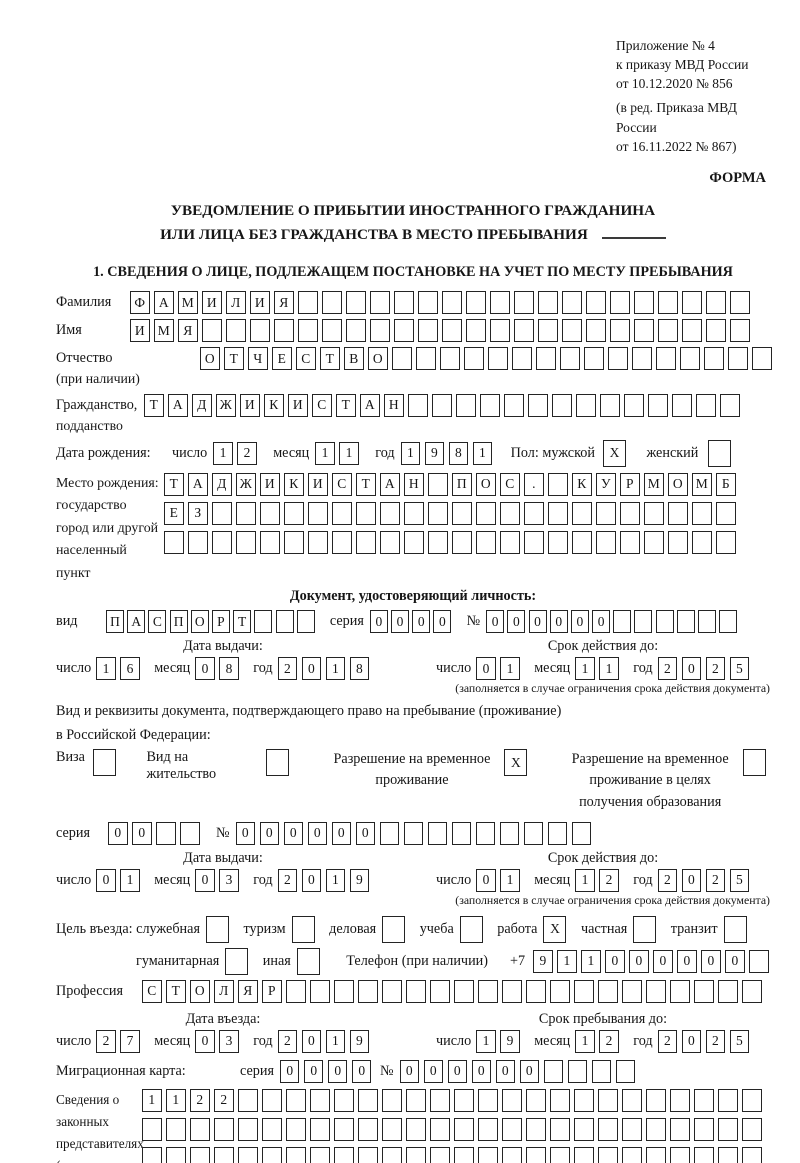 This screenshot has width=800, height=1163. Describe the element at coordinates (164, 331) in the screenshot. I see `char-cell: М` at that location.